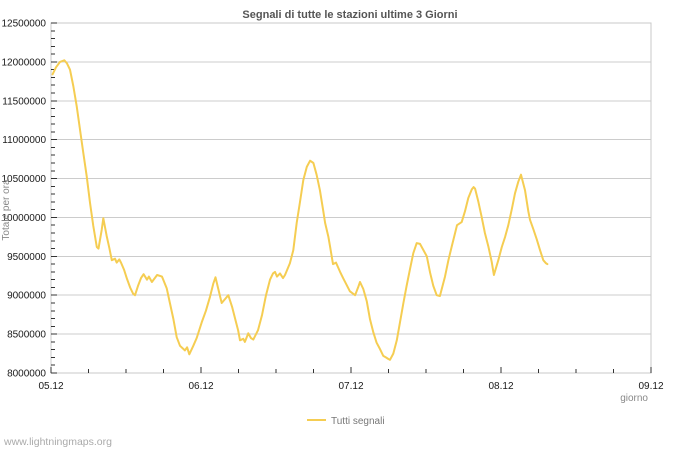 The width and height of the screenshot is (700, 455). I want to click on legend-label: Tutti segnali, so click(358, 421).